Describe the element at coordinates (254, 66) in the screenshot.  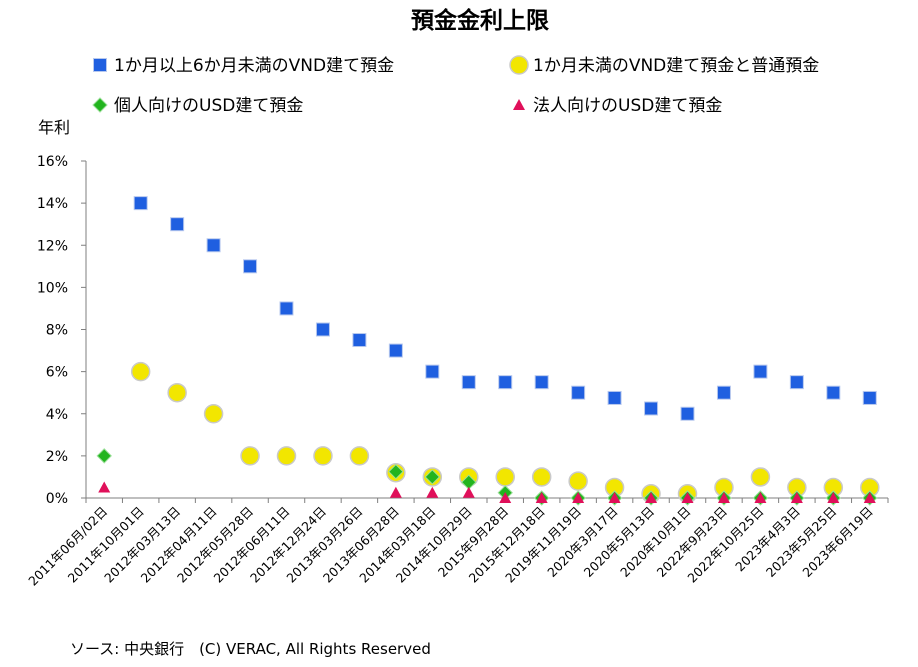
I see `legend-label: 1か月以上6か月未満のVND建て預金` at that location.